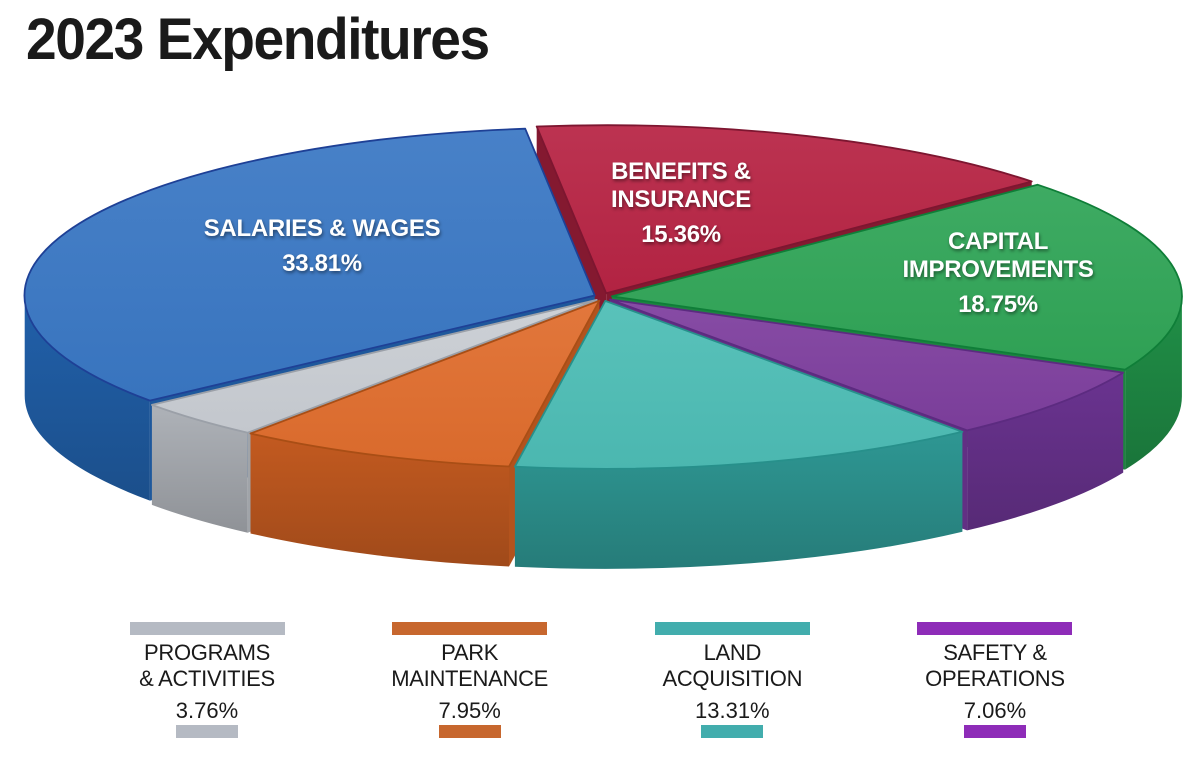 The height and width of the screenshot is (764, 1200). I want to click on legend-label: LAND ACQUISITION, so click(732, 666).